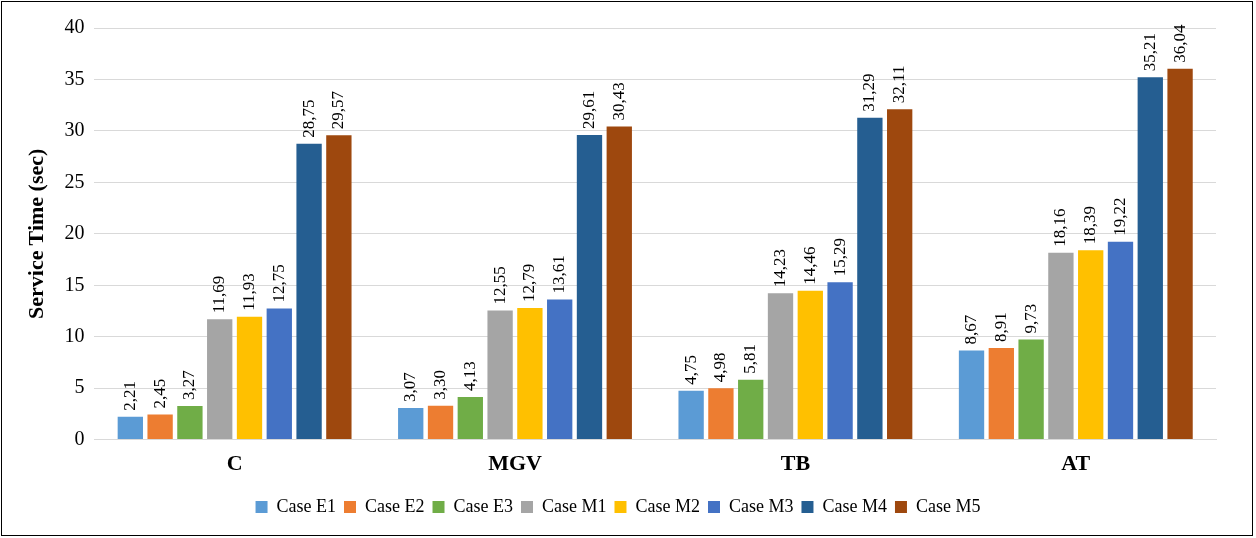 The height and width of the screenshot is (538, 1256). I want to click on data-label: 4,75, so click(690, 369).